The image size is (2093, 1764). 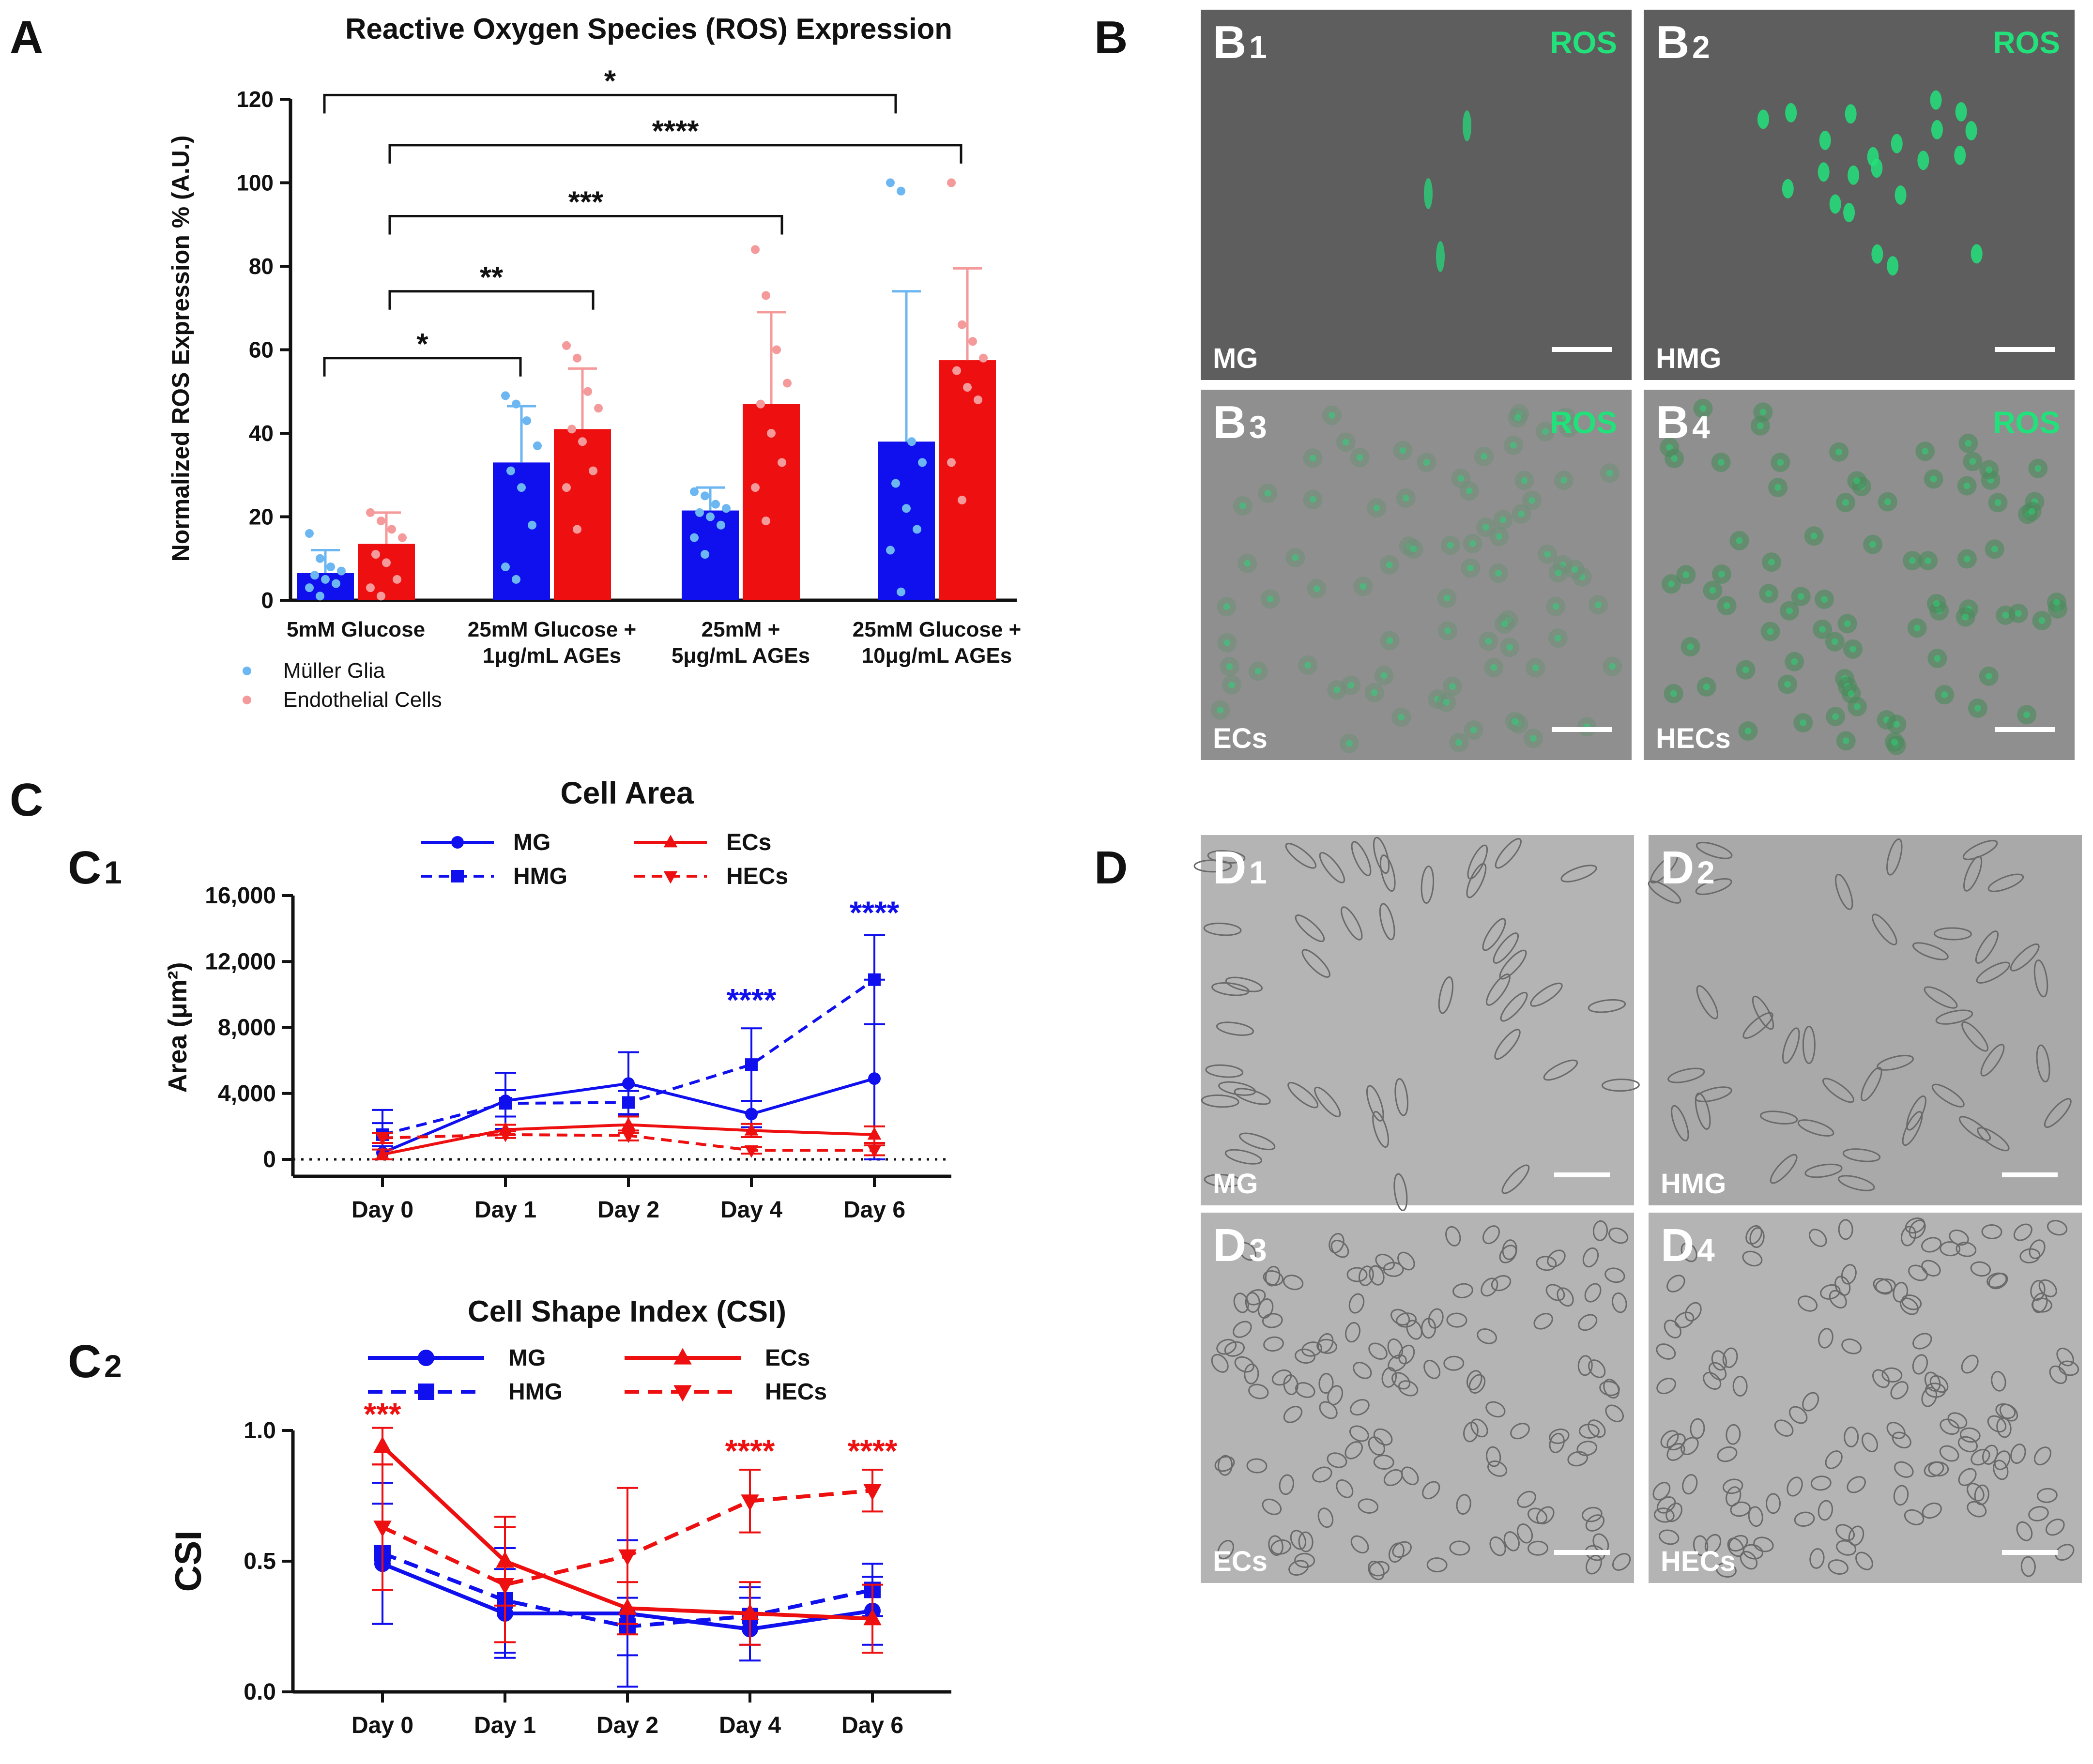 What do you see at coordinates (241, 896) in the screenshot?
I see `y-tick-label: 16,000` at bounding box center [241, 896].